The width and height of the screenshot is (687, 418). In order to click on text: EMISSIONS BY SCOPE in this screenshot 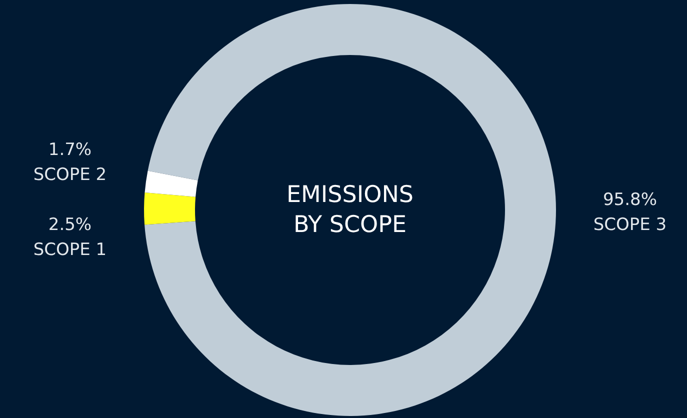, I will do `click(350, 210)`.